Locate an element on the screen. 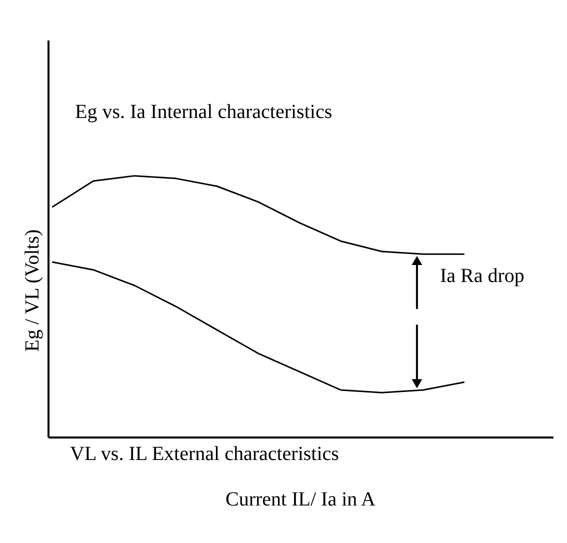 This screenshot has height=543, width=567. text: Eg vs. Ia Internal characteristics is located at coordinates (203, 112).